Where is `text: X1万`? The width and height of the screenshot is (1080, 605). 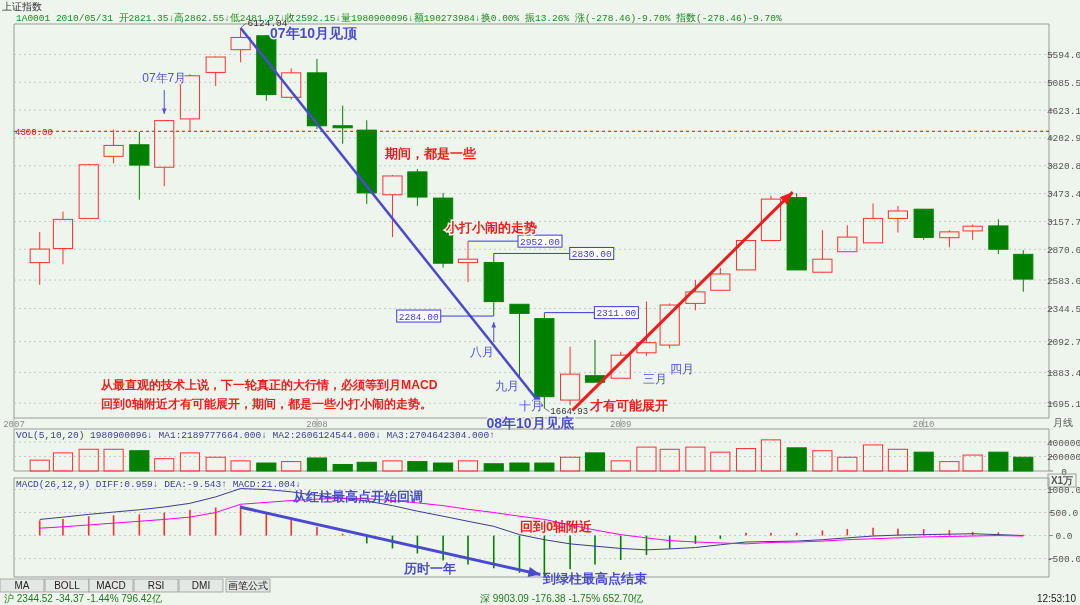
text: X1万 is located at coordinates (1062, 480).